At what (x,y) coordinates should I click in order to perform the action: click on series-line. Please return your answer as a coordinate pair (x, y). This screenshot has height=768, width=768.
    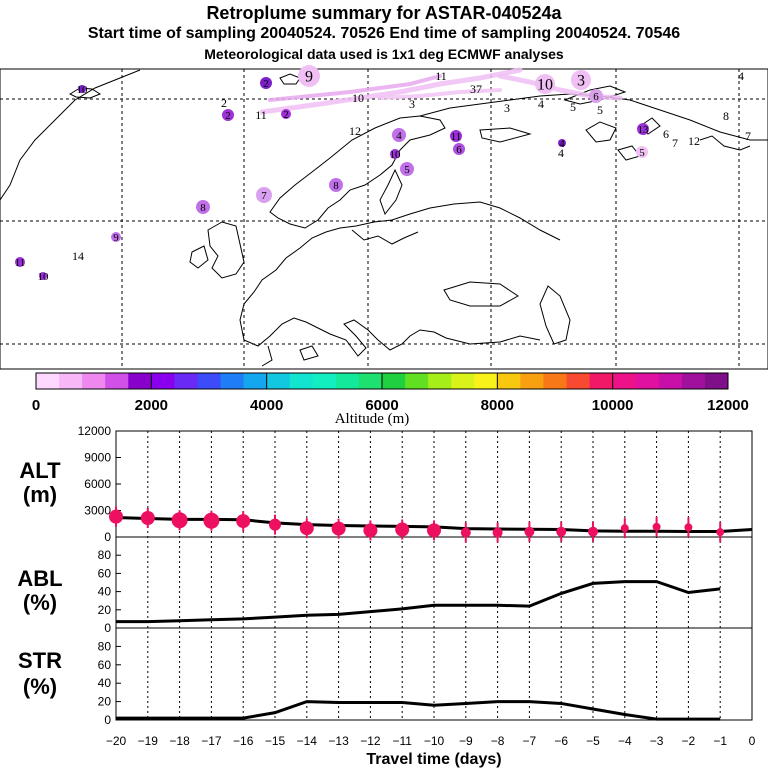
    Looking at the image, I should click on (418, 602).